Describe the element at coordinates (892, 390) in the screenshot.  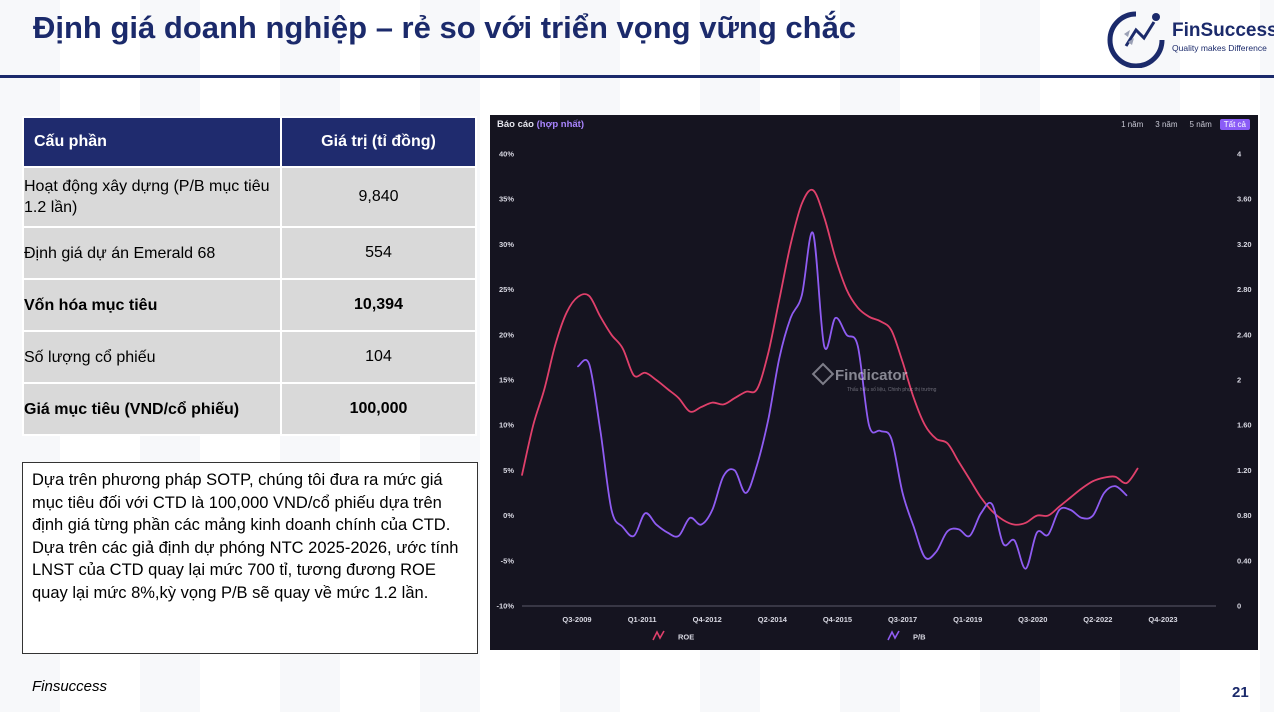
I see `watermark-subtext: Thấu hiểu số liệu, Chinh phục thị trường` at that location.